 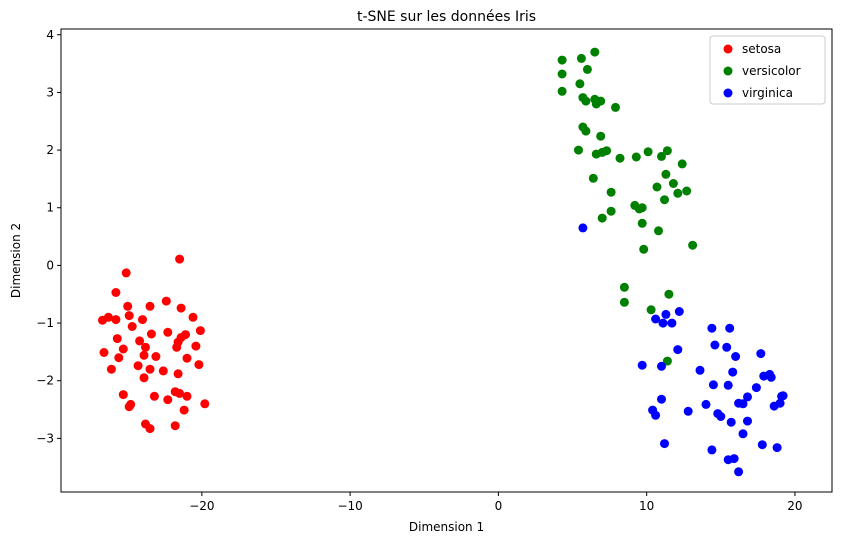 What do you see at coordinates (50, 92) in the screenshot?
I see `y-tick-label: 3` at bounding box center [50, 92].